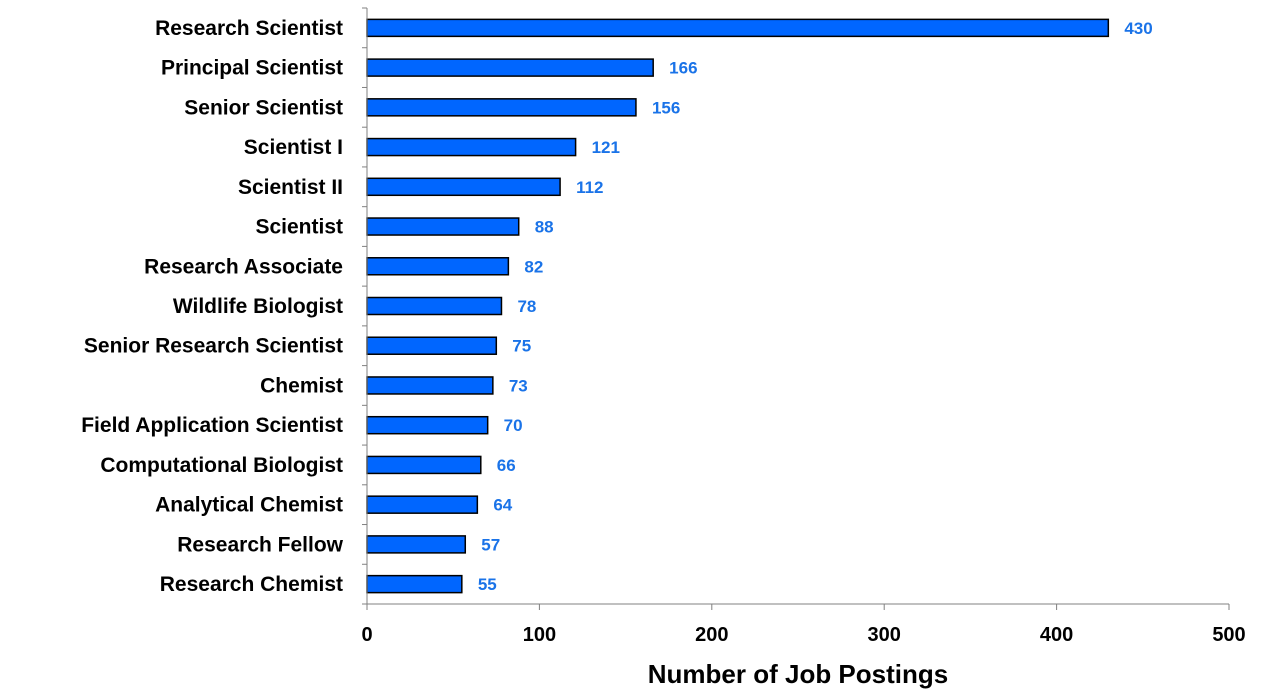 This screenshot has height=692, width=1267. What do you see at coordinates (212, 425) in the screenshot?
I see `category-label: Field Application Scientist` at bounding box center [212, 425].